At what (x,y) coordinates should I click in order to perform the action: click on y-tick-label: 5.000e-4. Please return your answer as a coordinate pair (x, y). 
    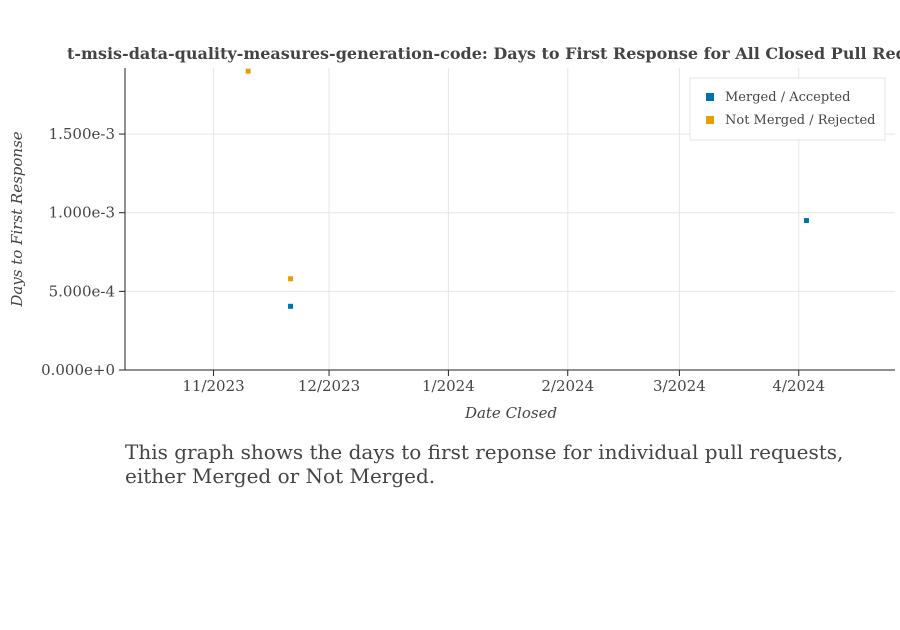
    Looking at the image, I should click on (82, 291).